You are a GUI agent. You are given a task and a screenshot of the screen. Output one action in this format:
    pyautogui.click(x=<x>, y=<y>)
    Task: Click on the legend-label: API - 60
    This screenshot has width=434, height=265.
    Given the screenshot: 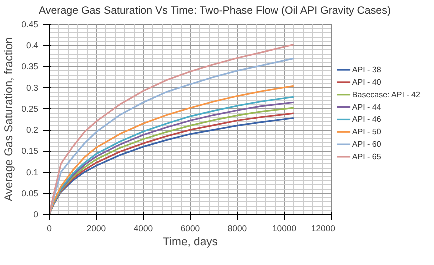 What is the action you would take?
    pyautogui.click(x=367, y=145)
    